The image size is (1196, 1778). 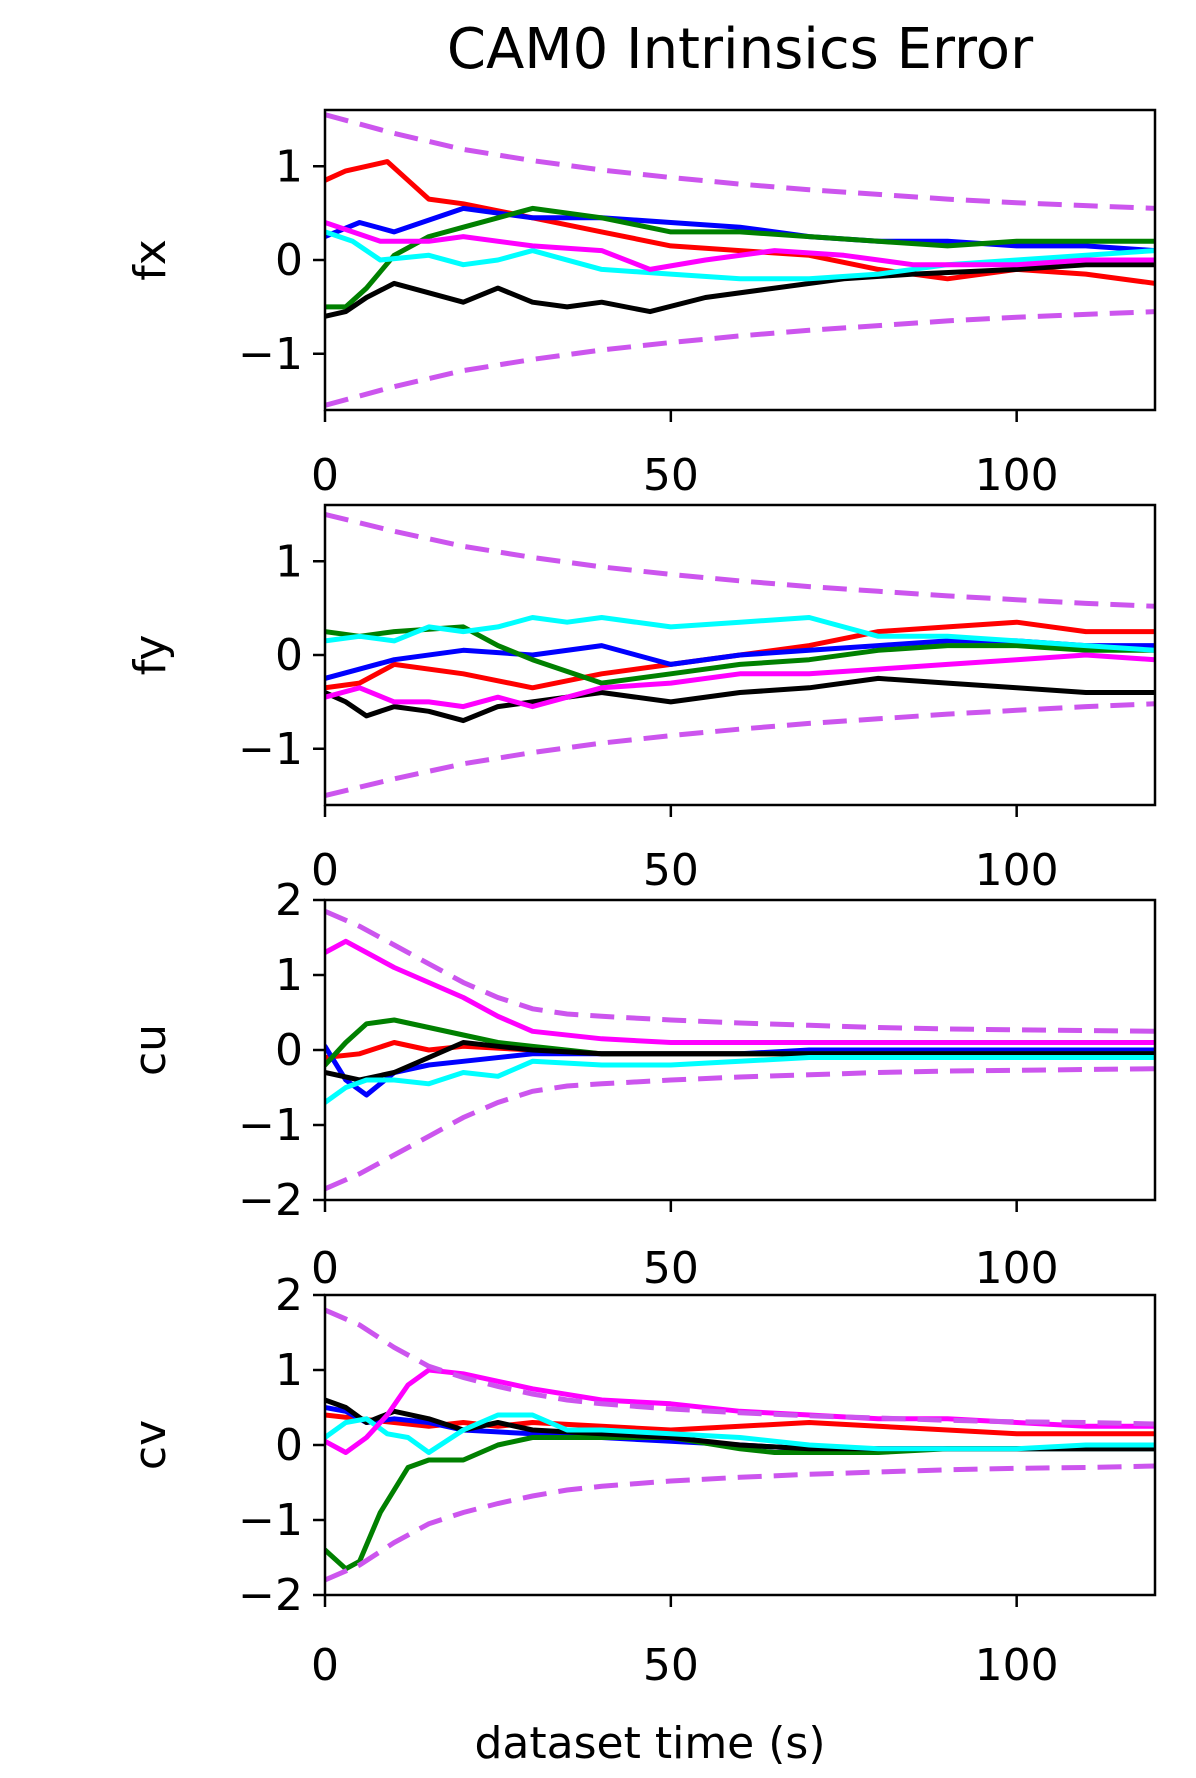 I want to click on figure-title: CAM0 Intrinsics Error, so click(x=740, y=49).